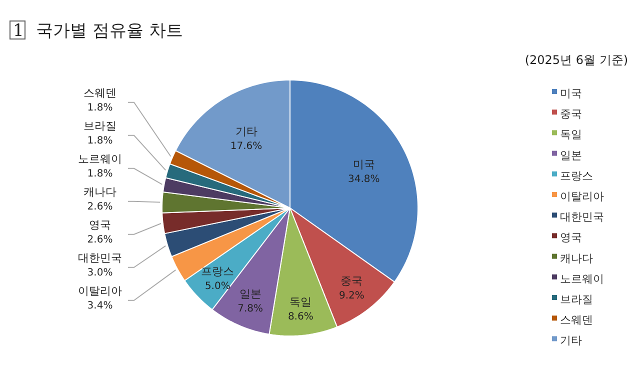  What do you see at coordinates (100, 125) in the screenshot?
I see `slice-label: 브라질` at bounding box center [100, 125].